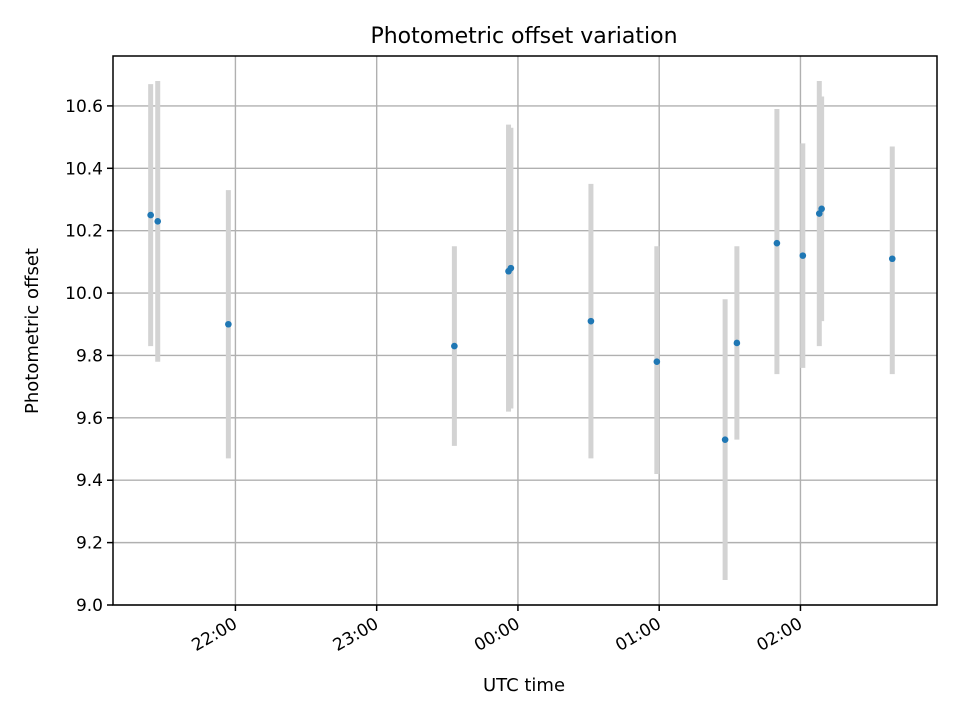 This screenshot has height=720, width=960. I want to click on x-tick-label: 22:00, so click(214, 635).